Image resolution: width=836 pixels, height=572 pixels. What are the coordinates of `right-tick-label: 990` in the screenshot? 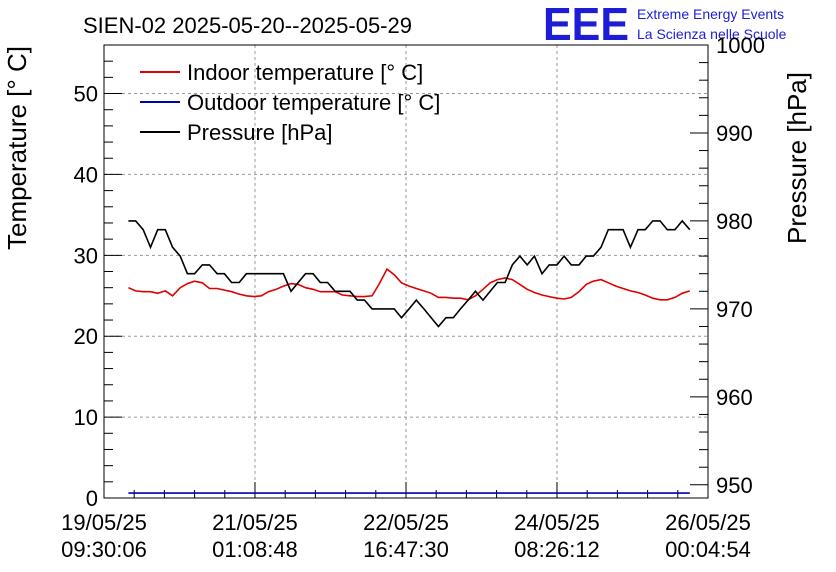 It's located at (734, 133).